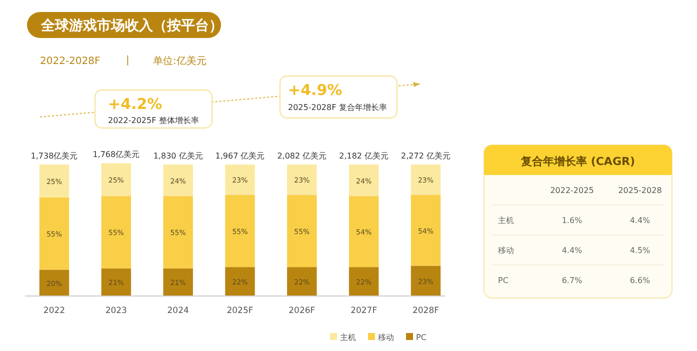 The width and height of the screenshot is (697, 351). Describe the element at coordinates (54, 156) in the screenshot. I see `text: 1,738亿美元` at that location.